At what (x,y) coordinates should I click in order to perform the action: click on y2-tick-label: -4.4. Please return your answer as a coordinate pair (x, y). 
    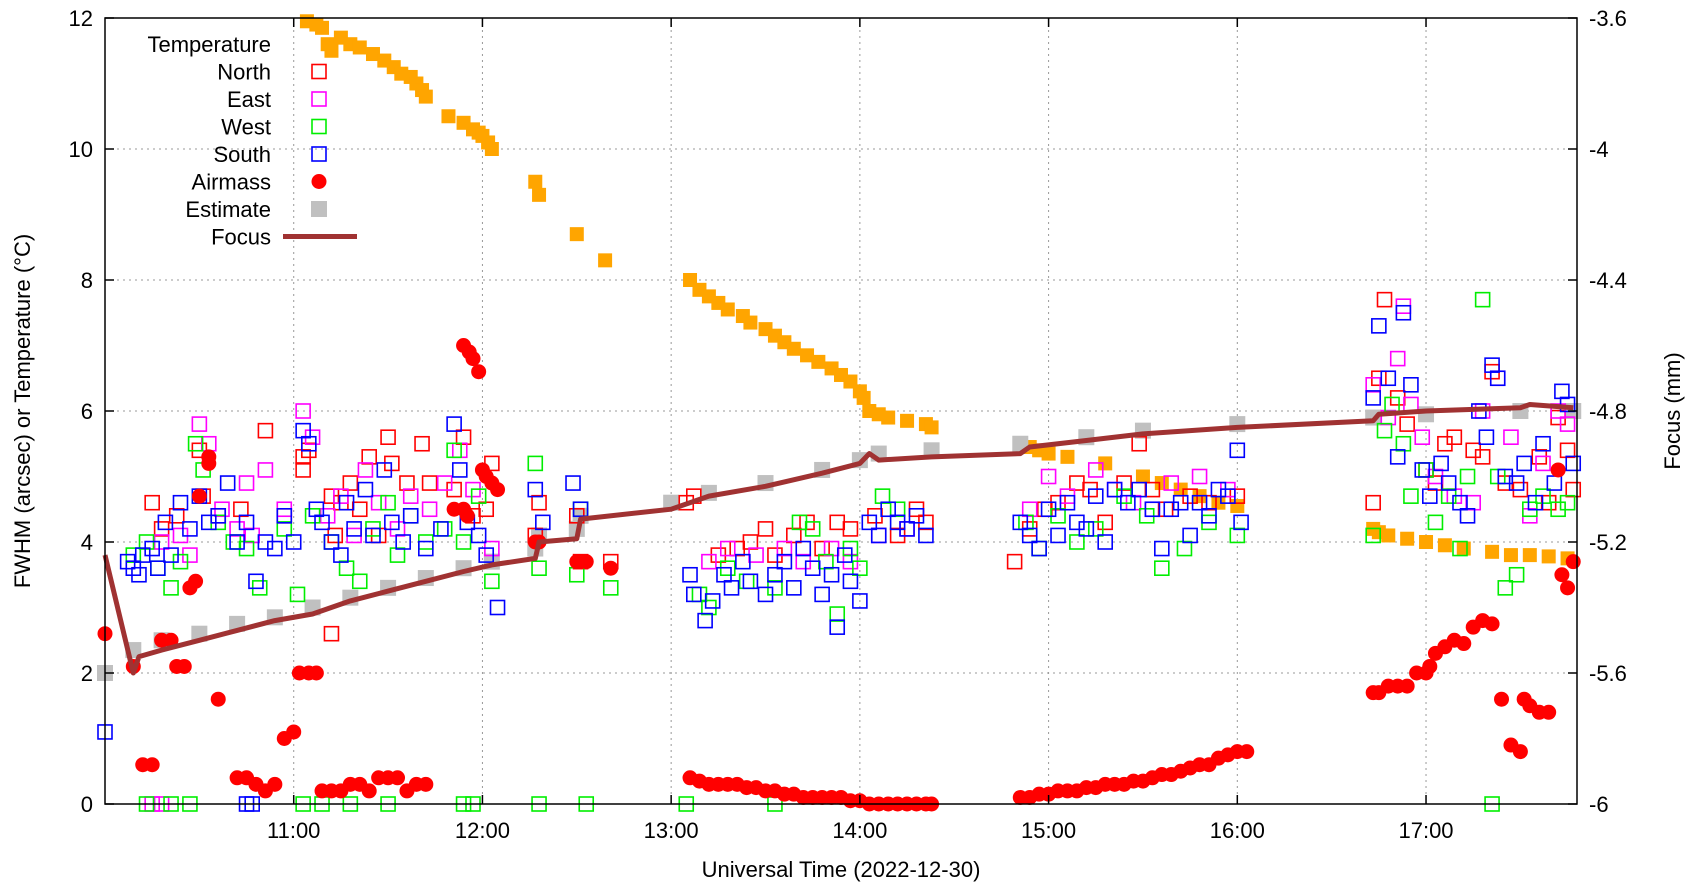
    Looking at the image, I should click on (1608, 280).